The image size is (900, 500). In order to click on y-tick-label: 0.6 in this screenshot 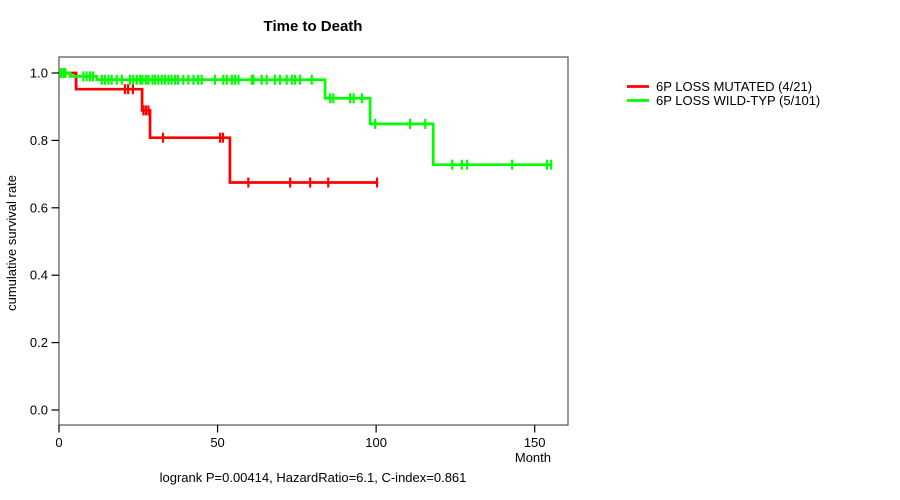, I will do `click(39, 207)`.